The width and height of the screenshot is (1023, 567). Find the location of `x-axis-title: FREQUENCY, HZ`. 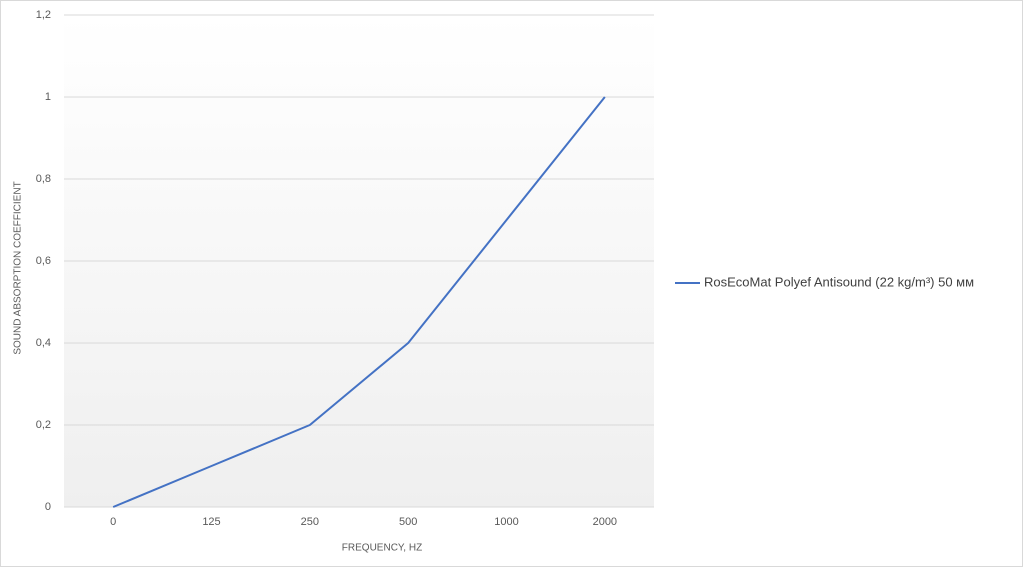

x-axis-title: FREQUENCY, HZ is located at coordinates (382, 548).